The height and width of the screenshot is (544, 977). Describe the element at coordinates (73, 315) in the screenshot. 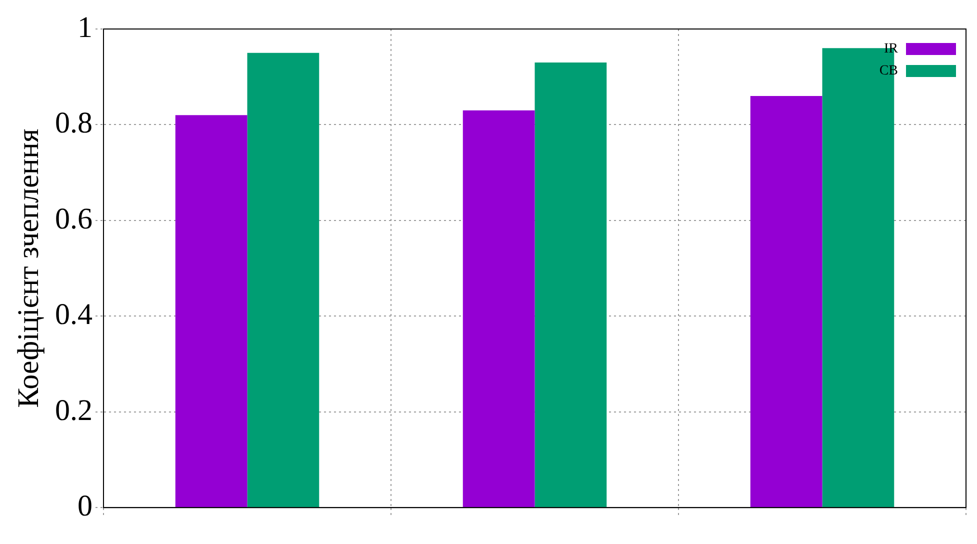

I see `y-tick-label: 0.4` at that location.